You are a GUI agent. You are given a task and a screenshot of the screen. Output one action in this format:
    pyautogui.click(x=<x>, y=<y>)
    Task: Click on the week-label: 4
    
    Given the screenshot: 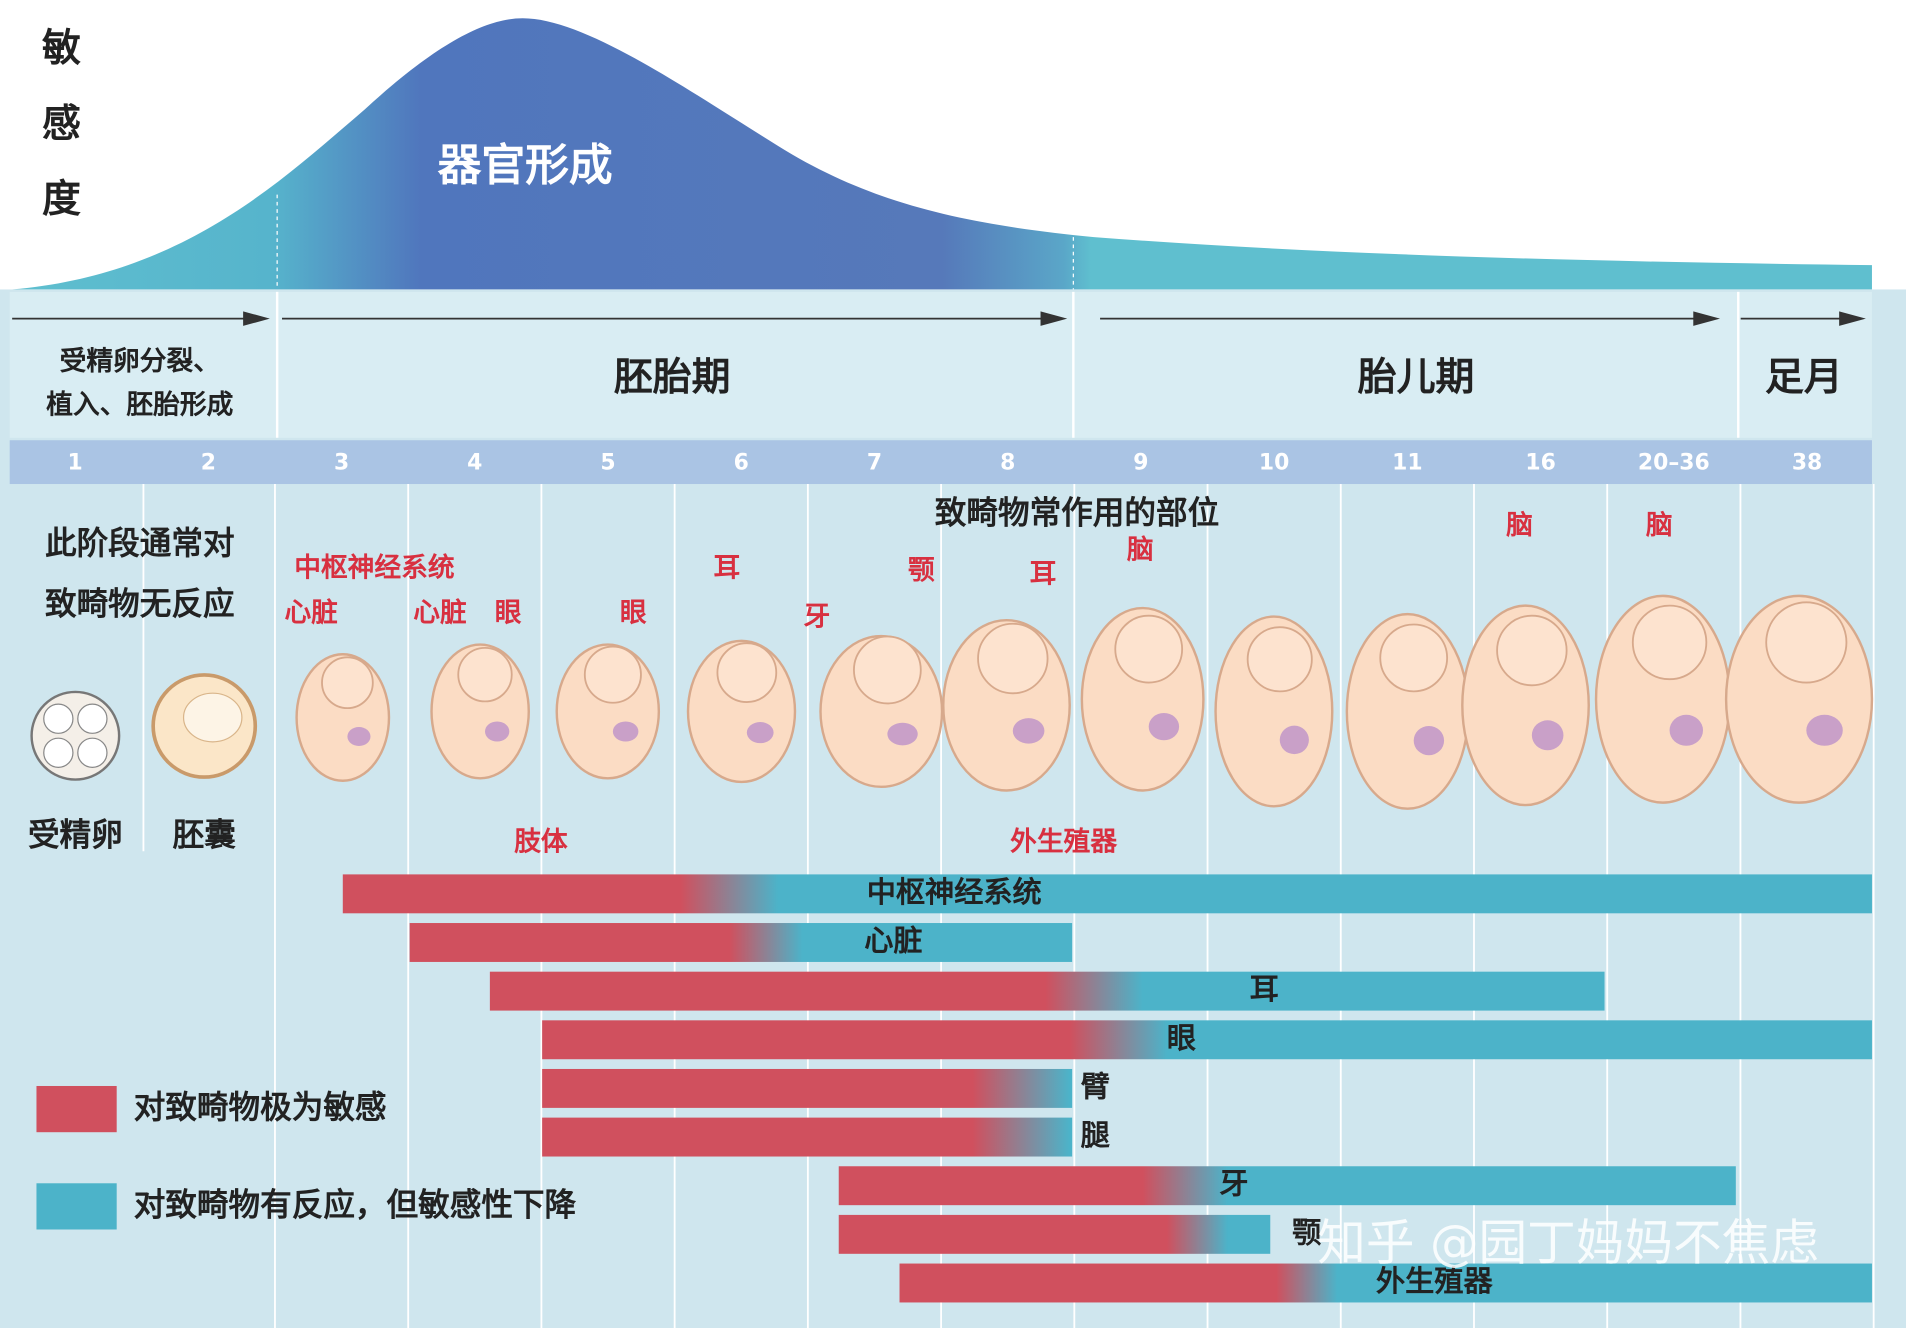 What is the action you would take?
    pyautogui.click(x=474, y=462)
    